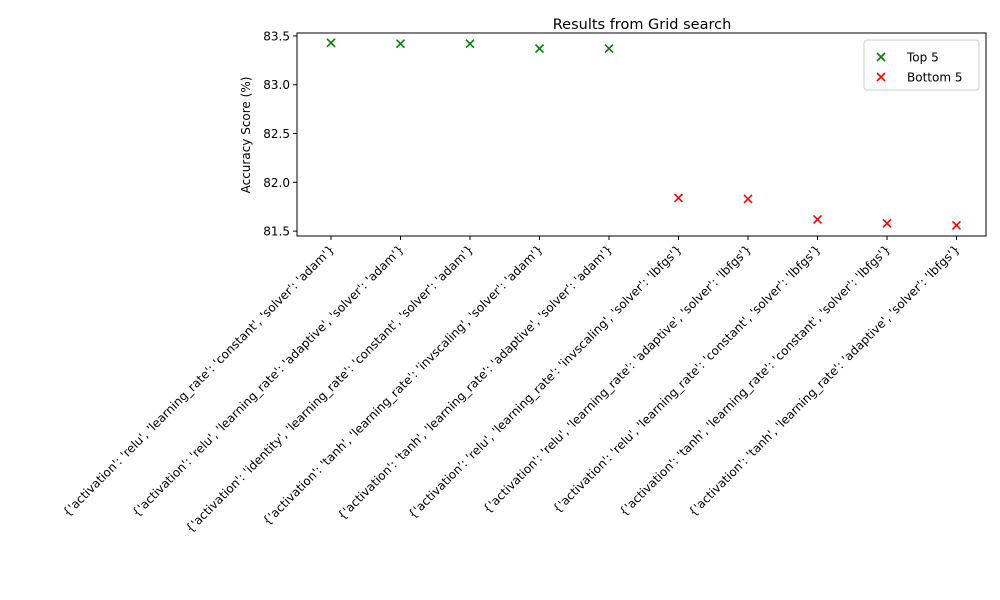 This screenshot has width=1000, height=600. What do you see at coordinates (276, 134) in the screenshot?
I see `y-tick-label: 82.5` at bounding box center [276, 134].